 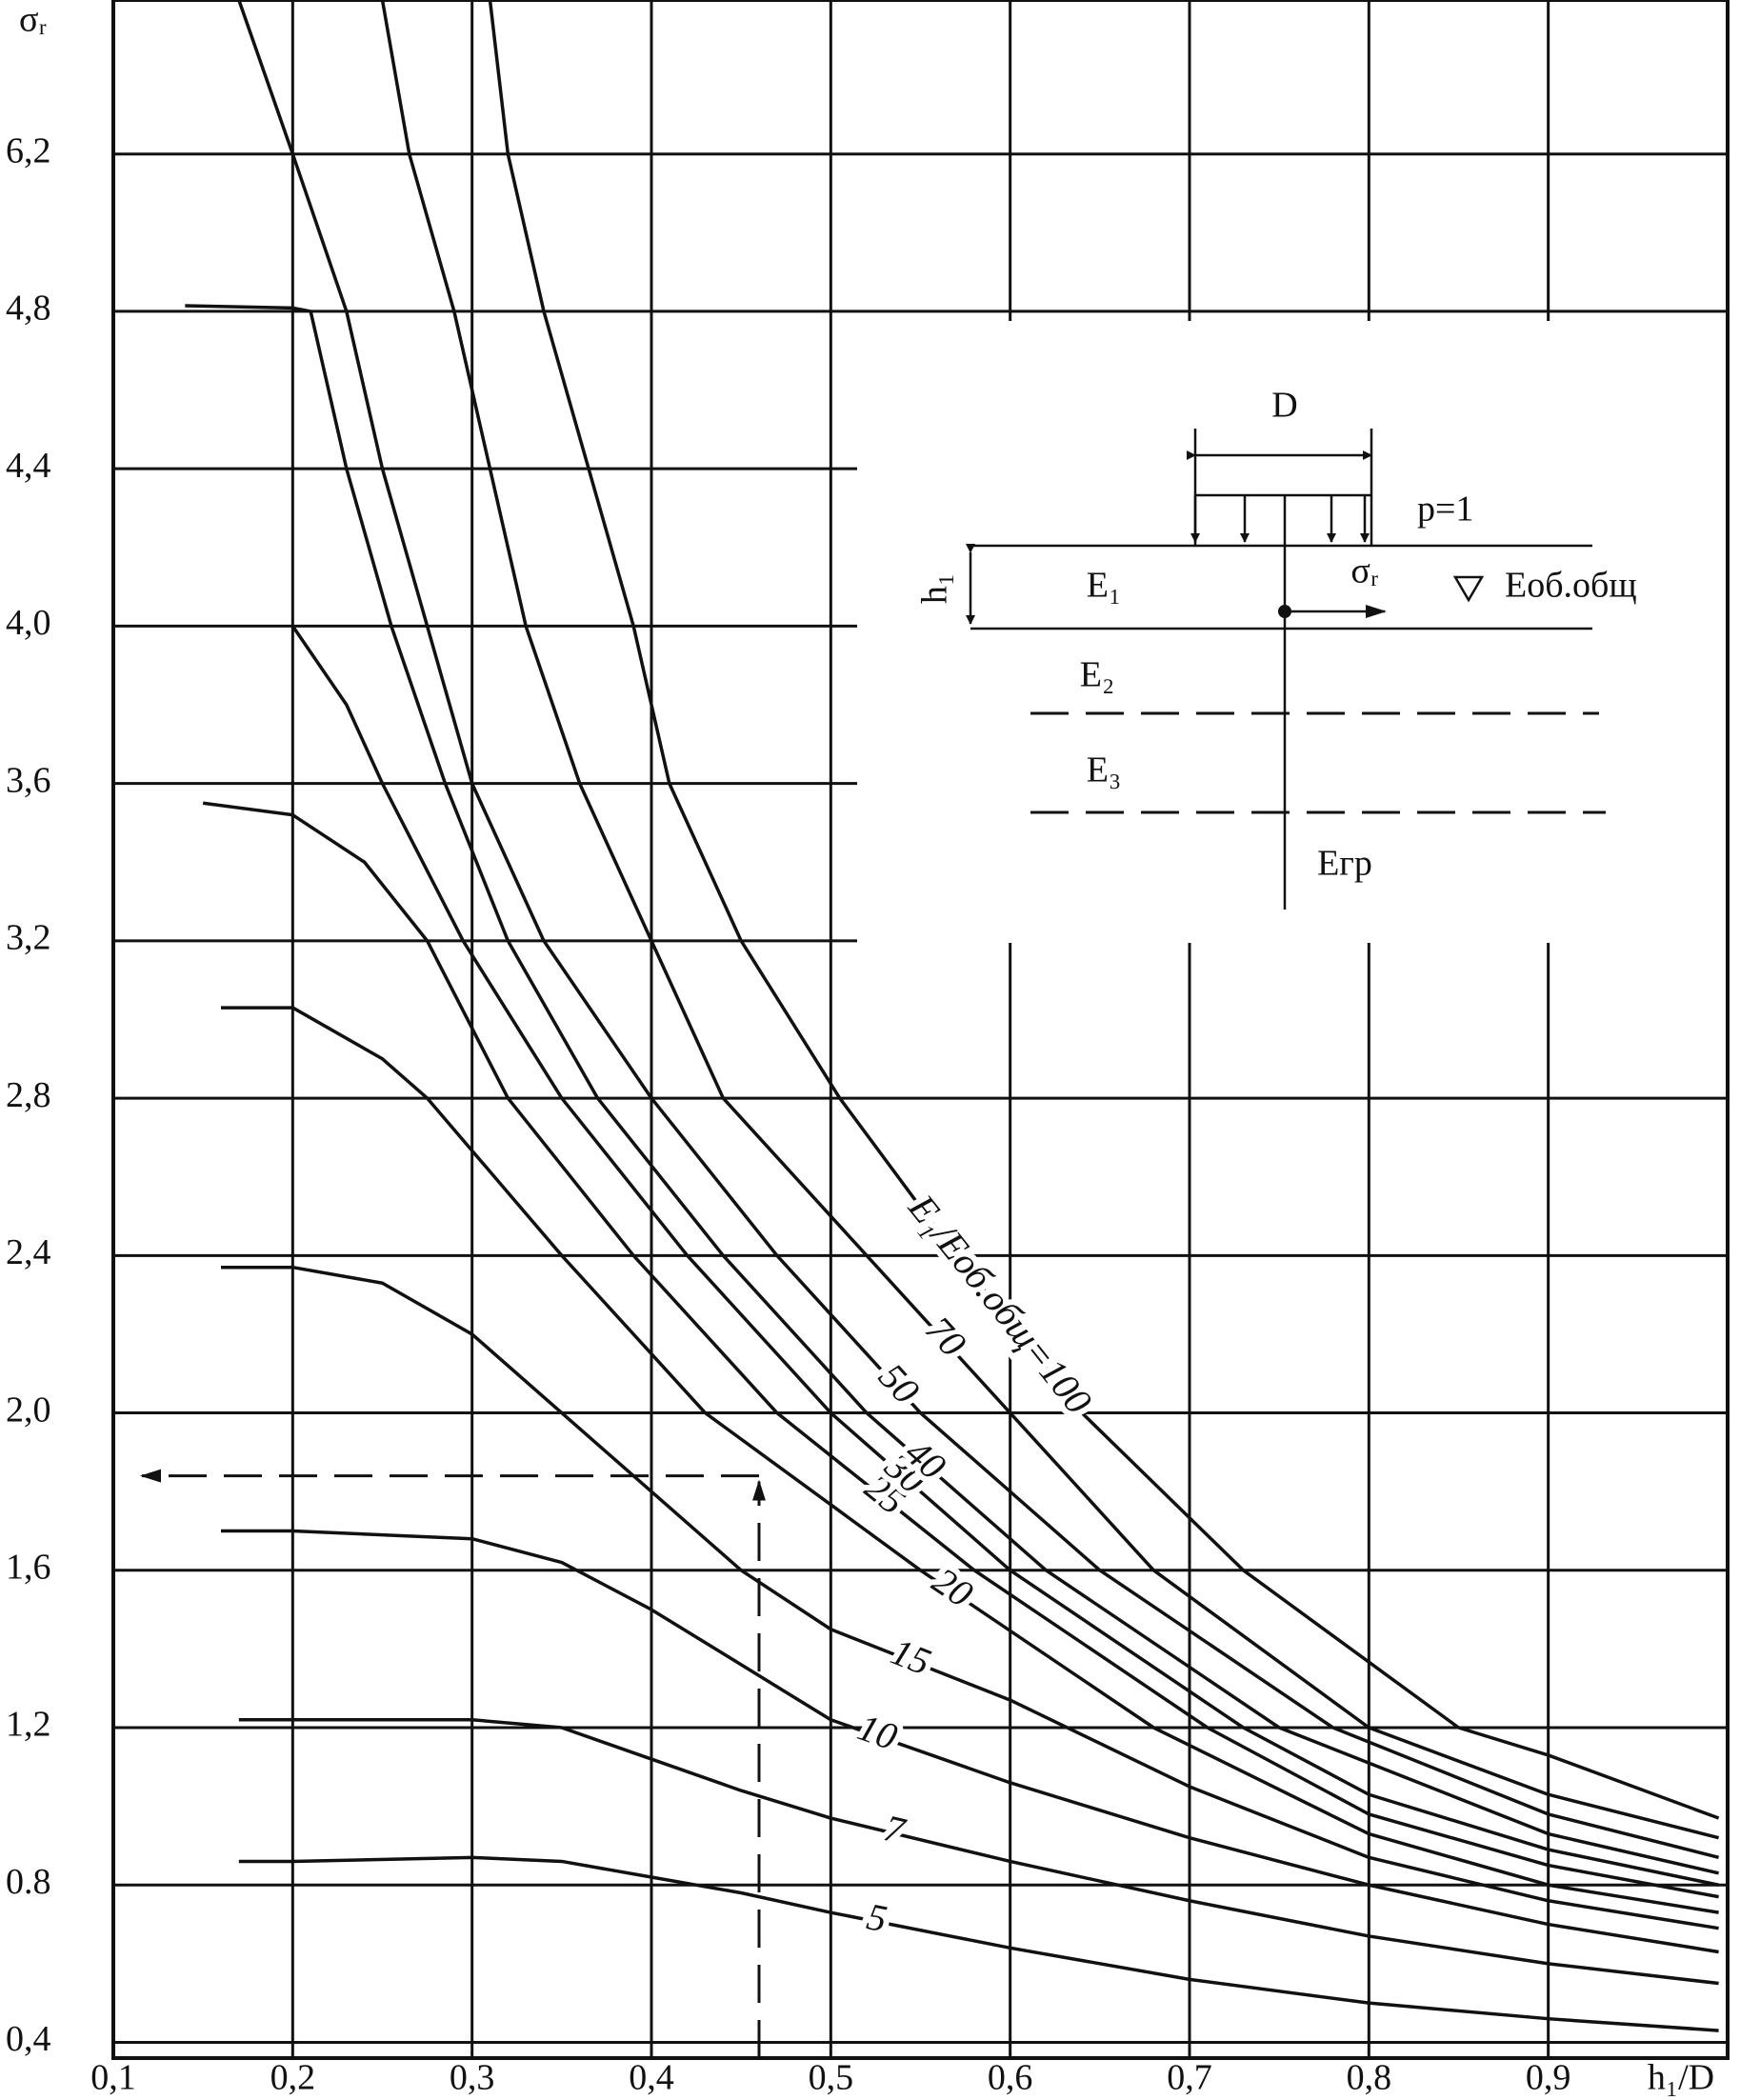 What do you see at coordinates (28, 623) in the screenshot?
I see `y-tick-label: 4,0` at bounding box center [28, 623].